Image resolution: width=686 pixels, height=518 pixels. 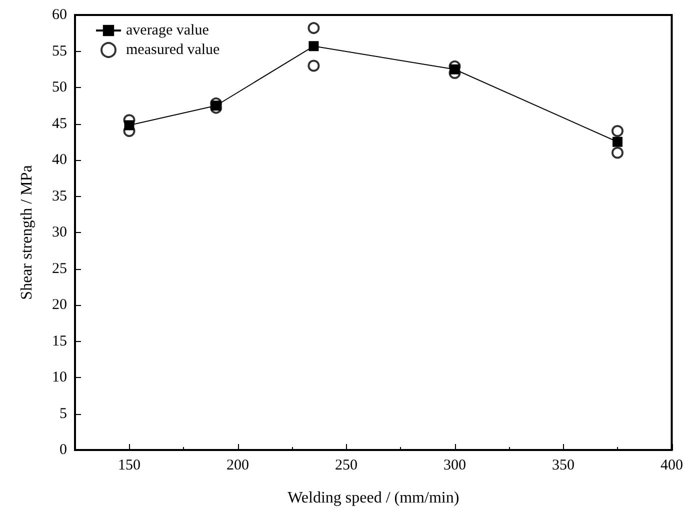 What do you see at coordinates (59, 341) in the screenshot?
I see `y-tick-label: 15` at bounding box center [59, 341].